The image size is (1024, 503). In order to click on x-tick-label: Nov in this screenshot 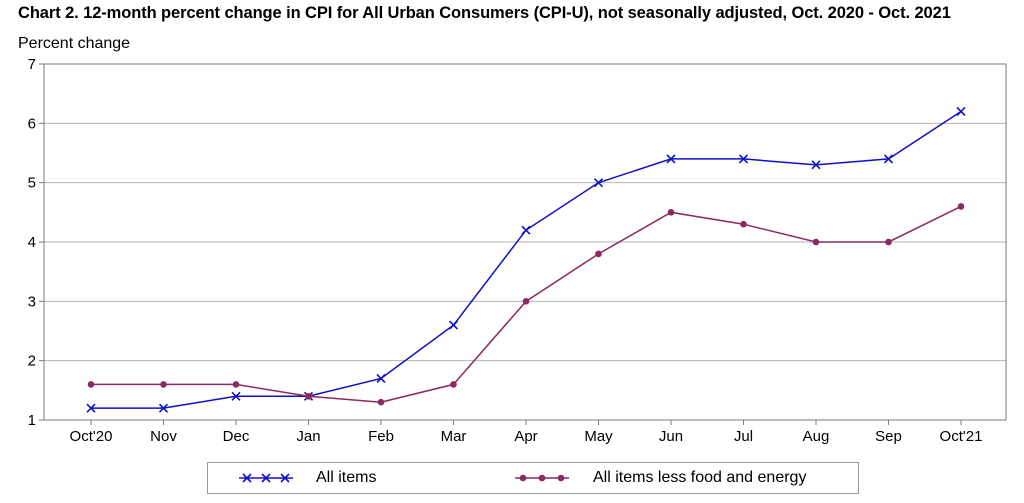, I will do `click(163, 436)`.